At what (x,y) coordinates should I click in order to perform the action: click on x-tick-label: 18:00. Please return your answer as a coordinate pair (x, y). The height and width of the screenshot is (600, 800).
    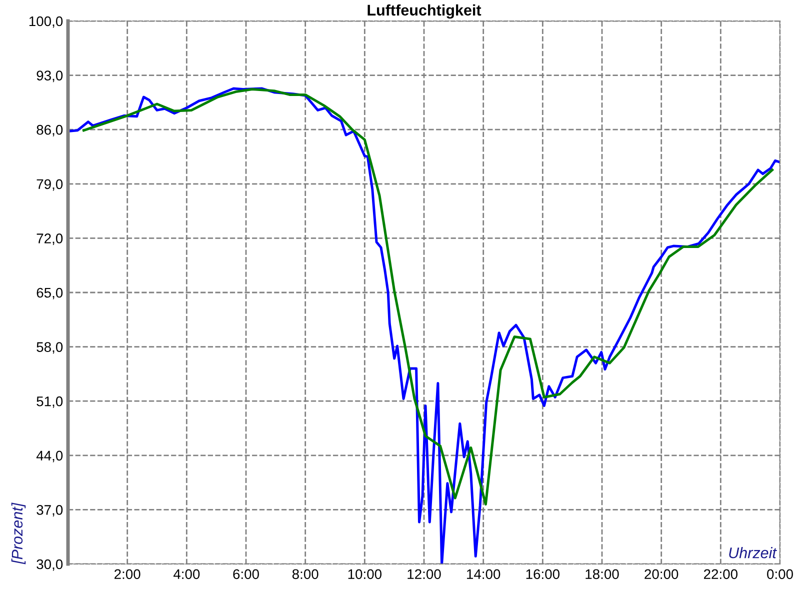
    Looking at the image, I should click on (602, 574).